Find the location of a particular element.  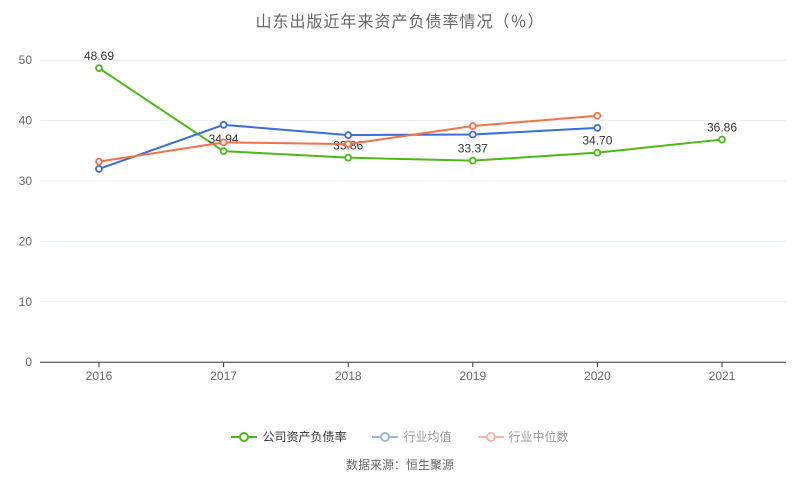

chart-title: 山东出版近年来资产负债率情况（％） is located at coordinates (400, 22).